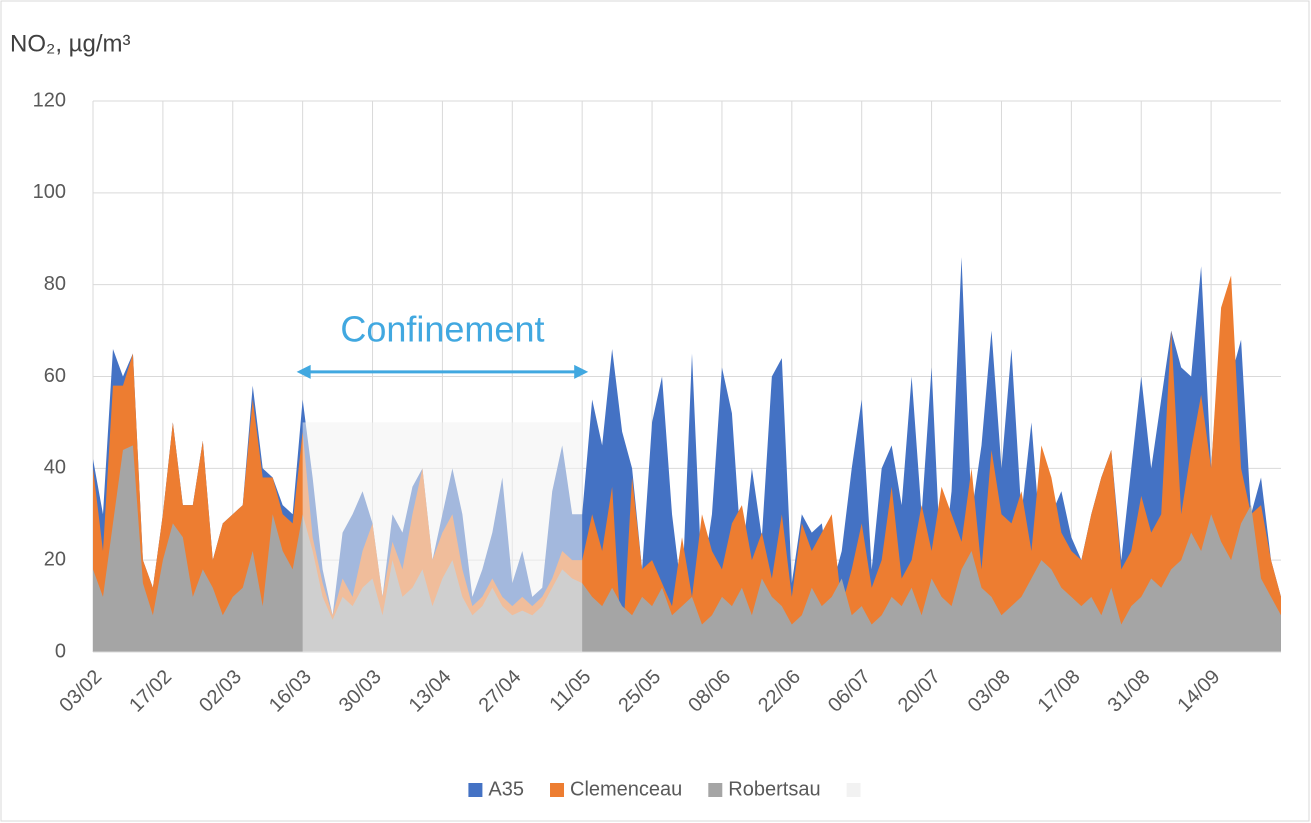  Describe the element at coordinates (55, 468) in the screenshot. I see `y-tick-label: 40` at that location.